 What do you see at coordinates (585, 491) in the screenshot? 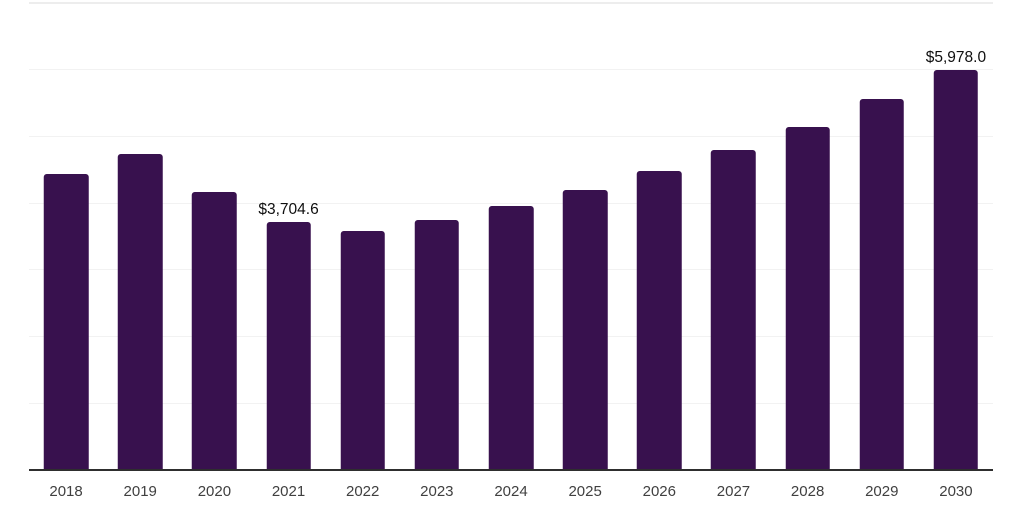
I see `x-axis-label-2025: 2025` at bounding box center [585, 491].